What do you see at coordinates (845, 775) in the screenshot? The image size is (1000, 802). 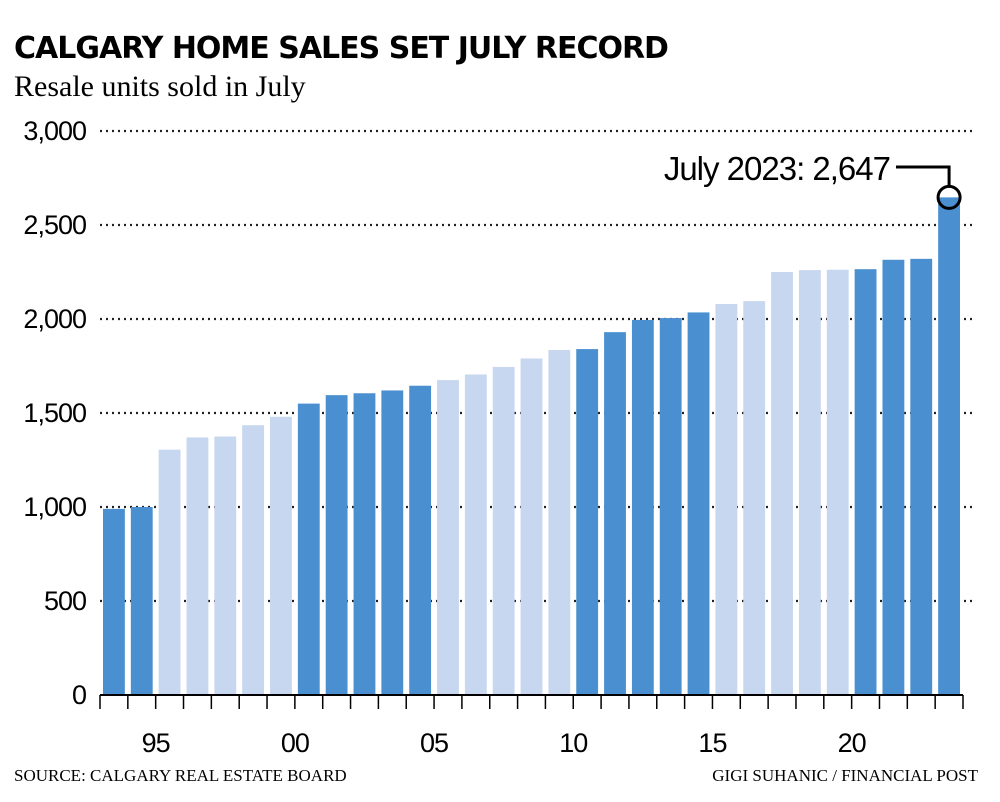 I see `credit: GIGI SUHANIC / FINANCIAL POST` at bounding box center [845, 775].